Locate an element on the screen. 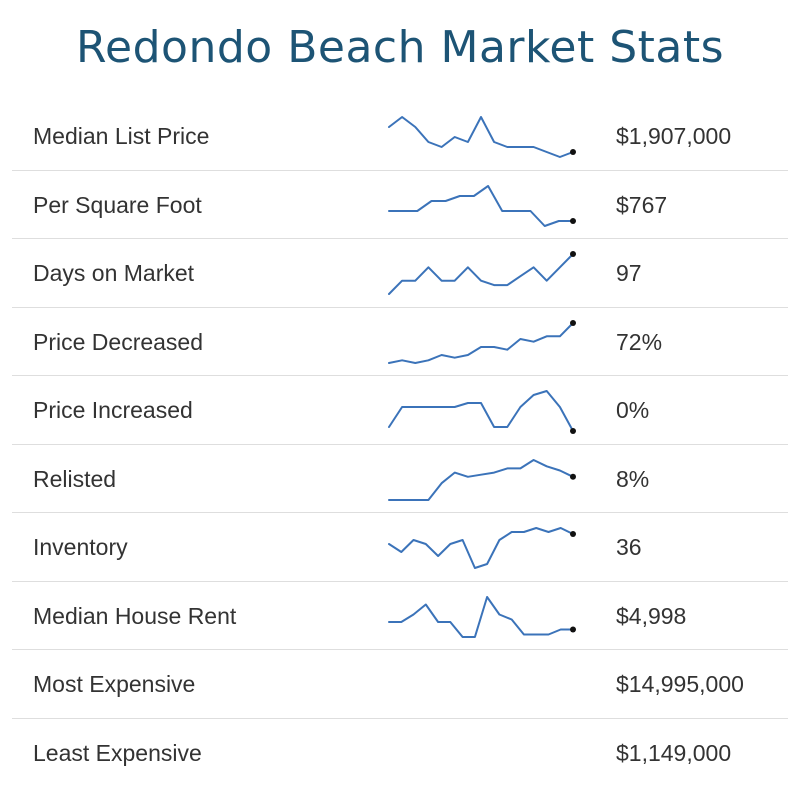 The image size is (800, 800). metric-label: Inventory is located at coordinates (80, 547).